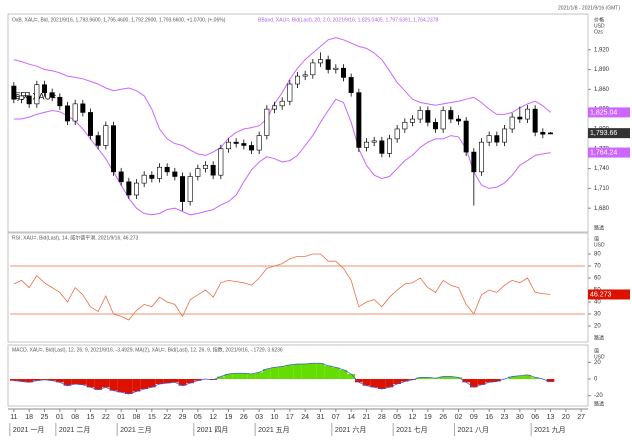  I want to click on last-value-label: 46.273, so click(601, 294).